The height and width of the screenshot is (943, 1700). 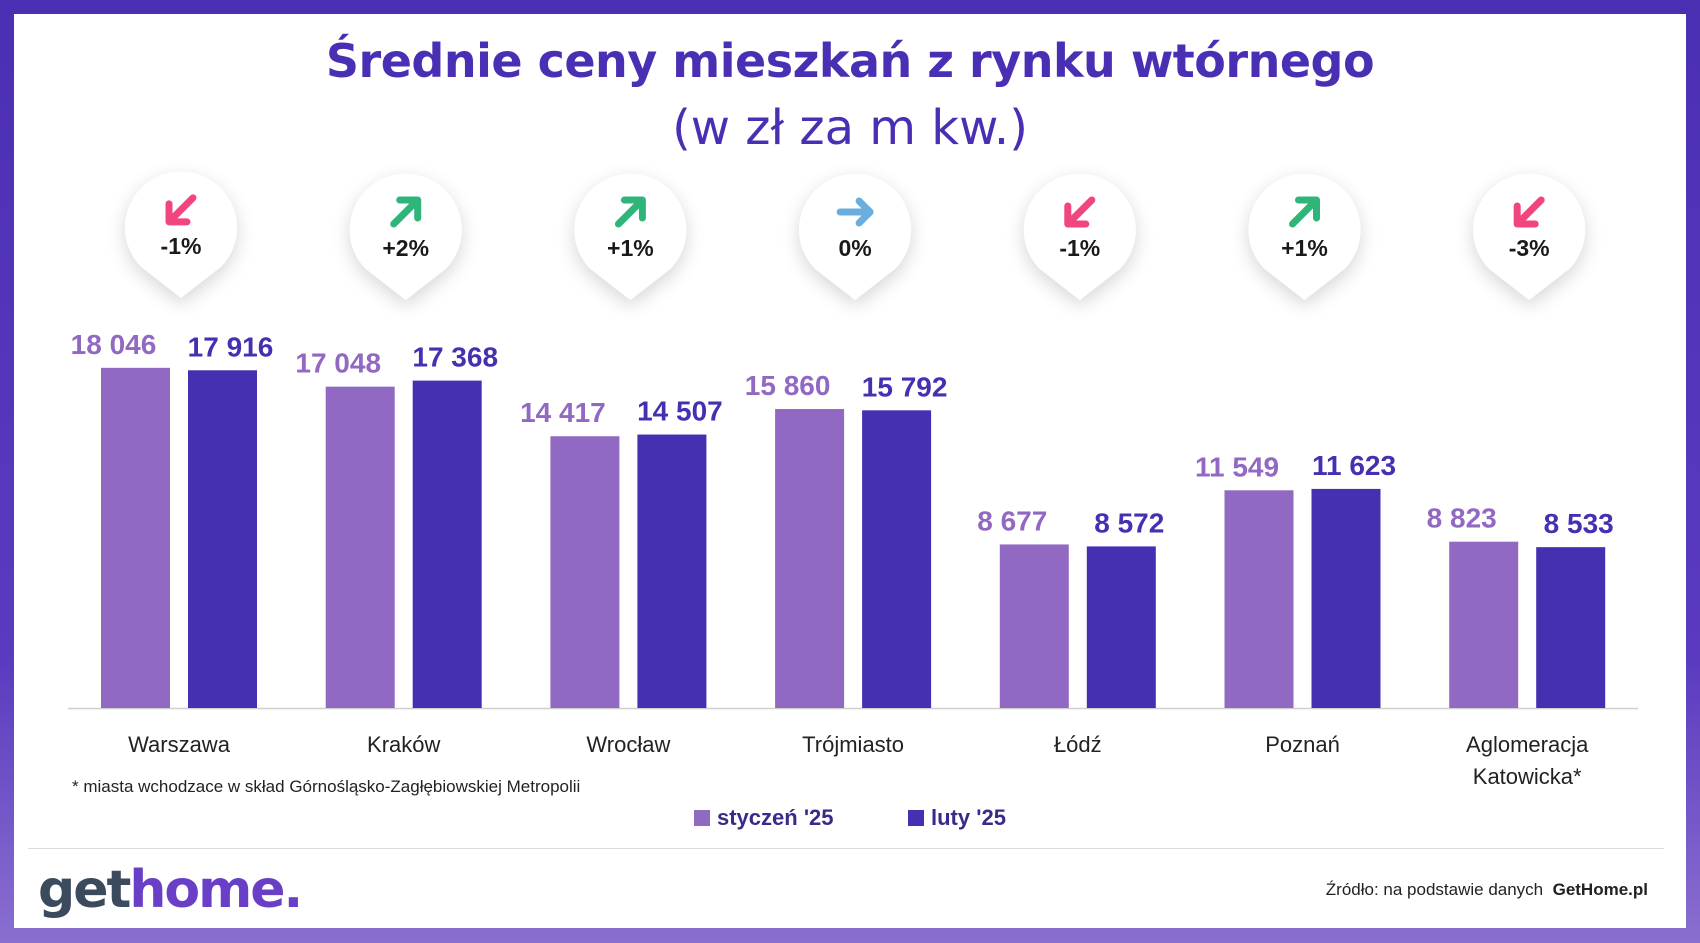 I want to click on legend-label-styczen: styczeń '25, so click(x=775, y=817).